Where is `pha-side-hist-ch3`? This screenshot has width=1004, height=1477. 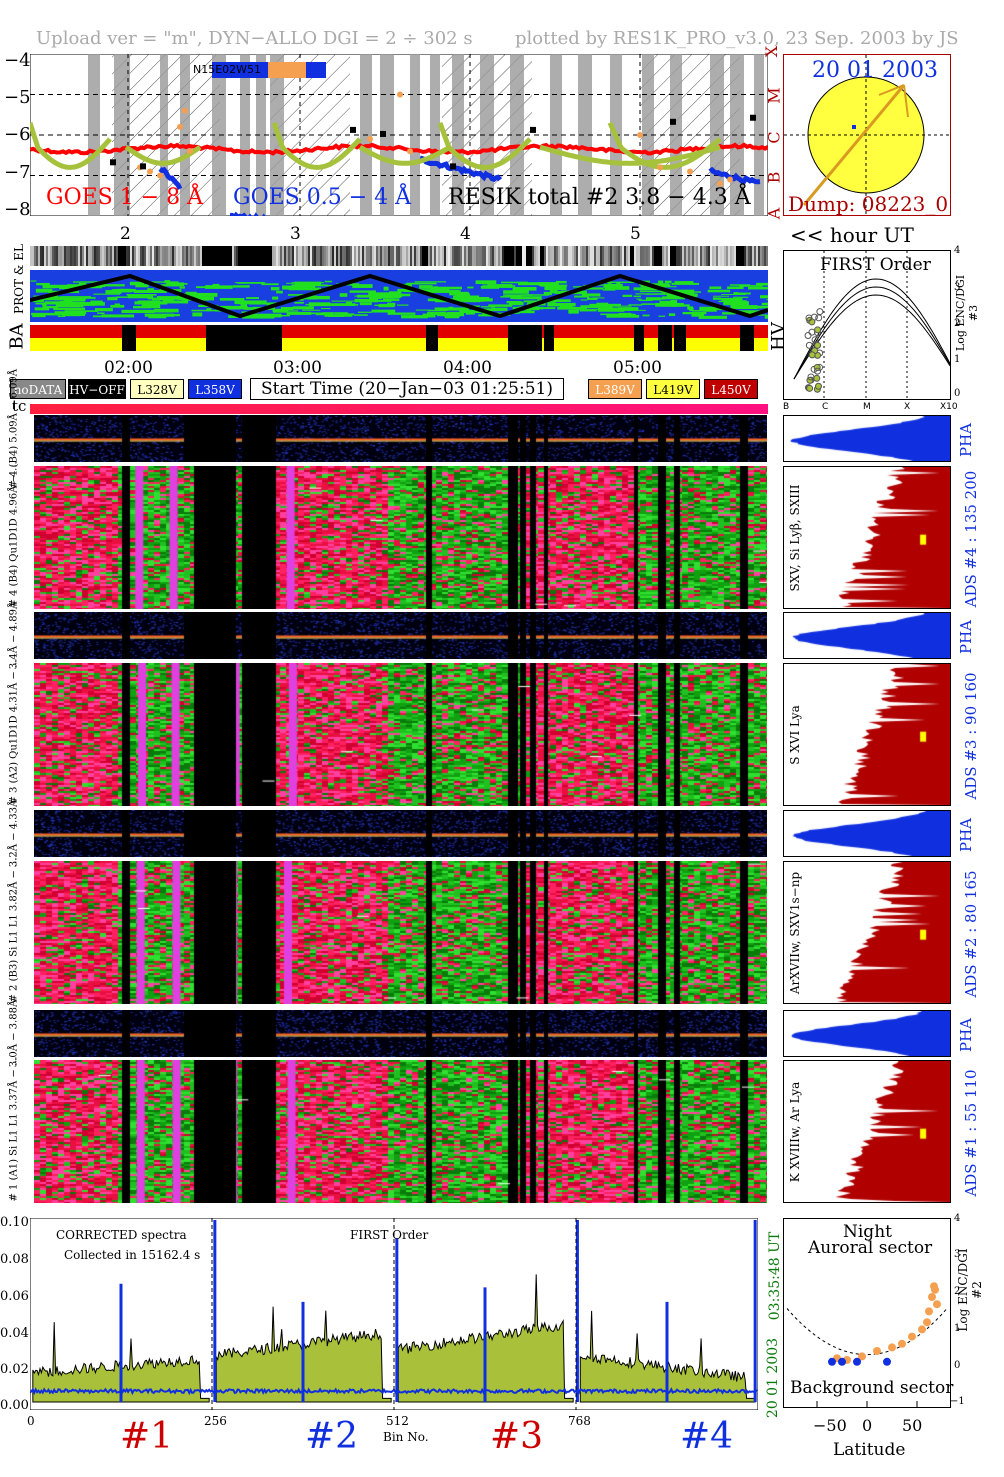
pha-side-hist-ch3 is located at coordinates (867, 635).